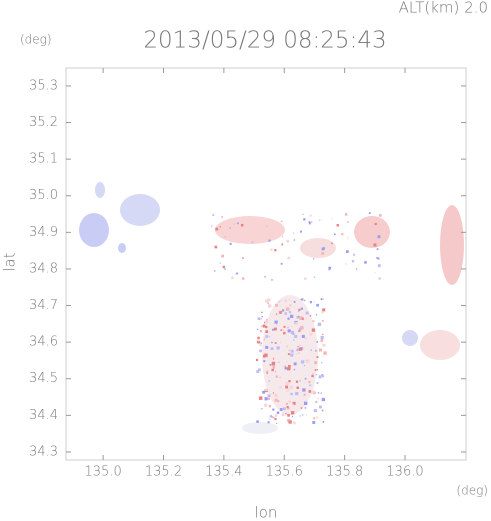 The image size is (491, 521). I want to click on y-tick-label: 35.1, so click(43, 159).